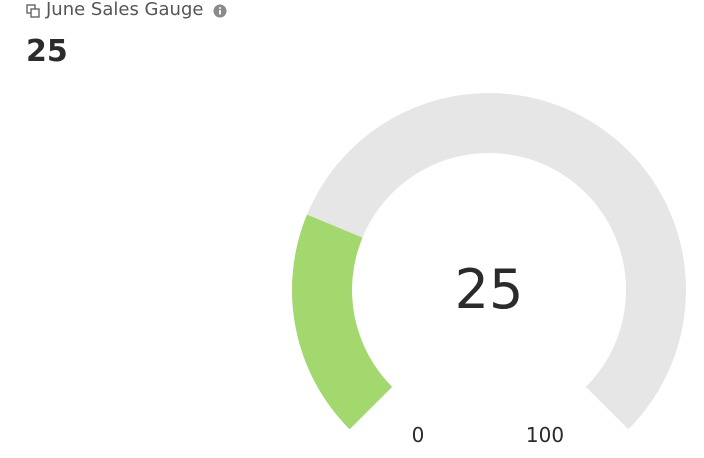 This screenshot has width=704, height=458. I want to click on gauge-min-label: 0, so click(418, 435).